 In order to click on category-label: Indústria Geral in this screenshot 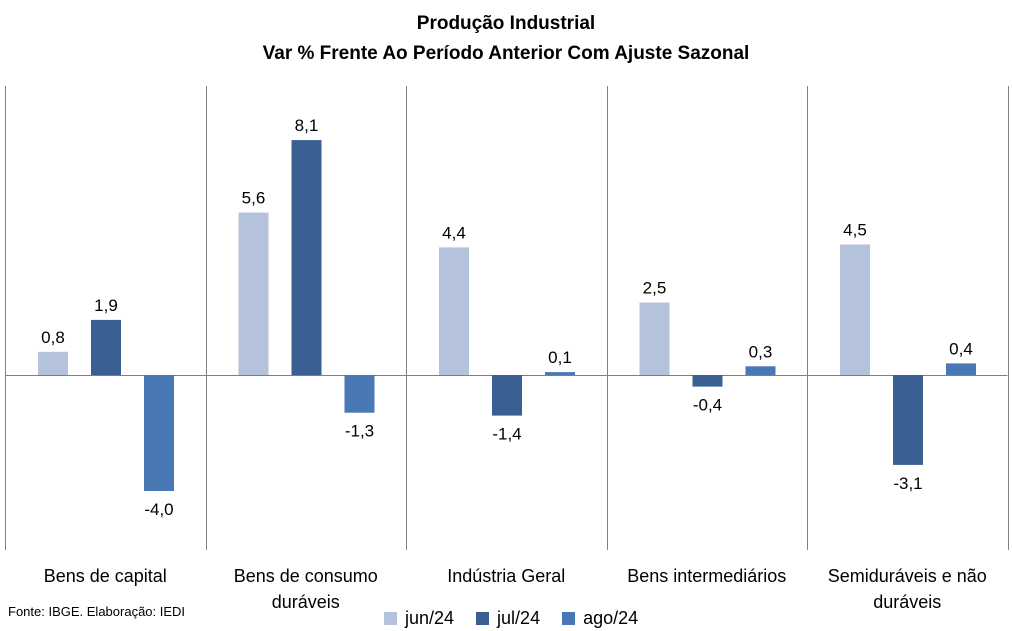, I will do `click(506, 576)`.